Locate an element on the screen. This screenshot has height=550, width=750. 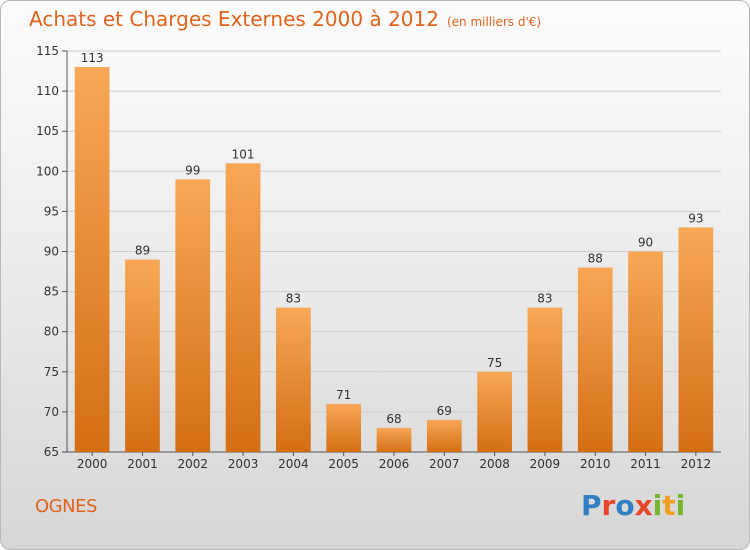
x-tick-label-2008: 2008 is located at coordinates (494, 464).